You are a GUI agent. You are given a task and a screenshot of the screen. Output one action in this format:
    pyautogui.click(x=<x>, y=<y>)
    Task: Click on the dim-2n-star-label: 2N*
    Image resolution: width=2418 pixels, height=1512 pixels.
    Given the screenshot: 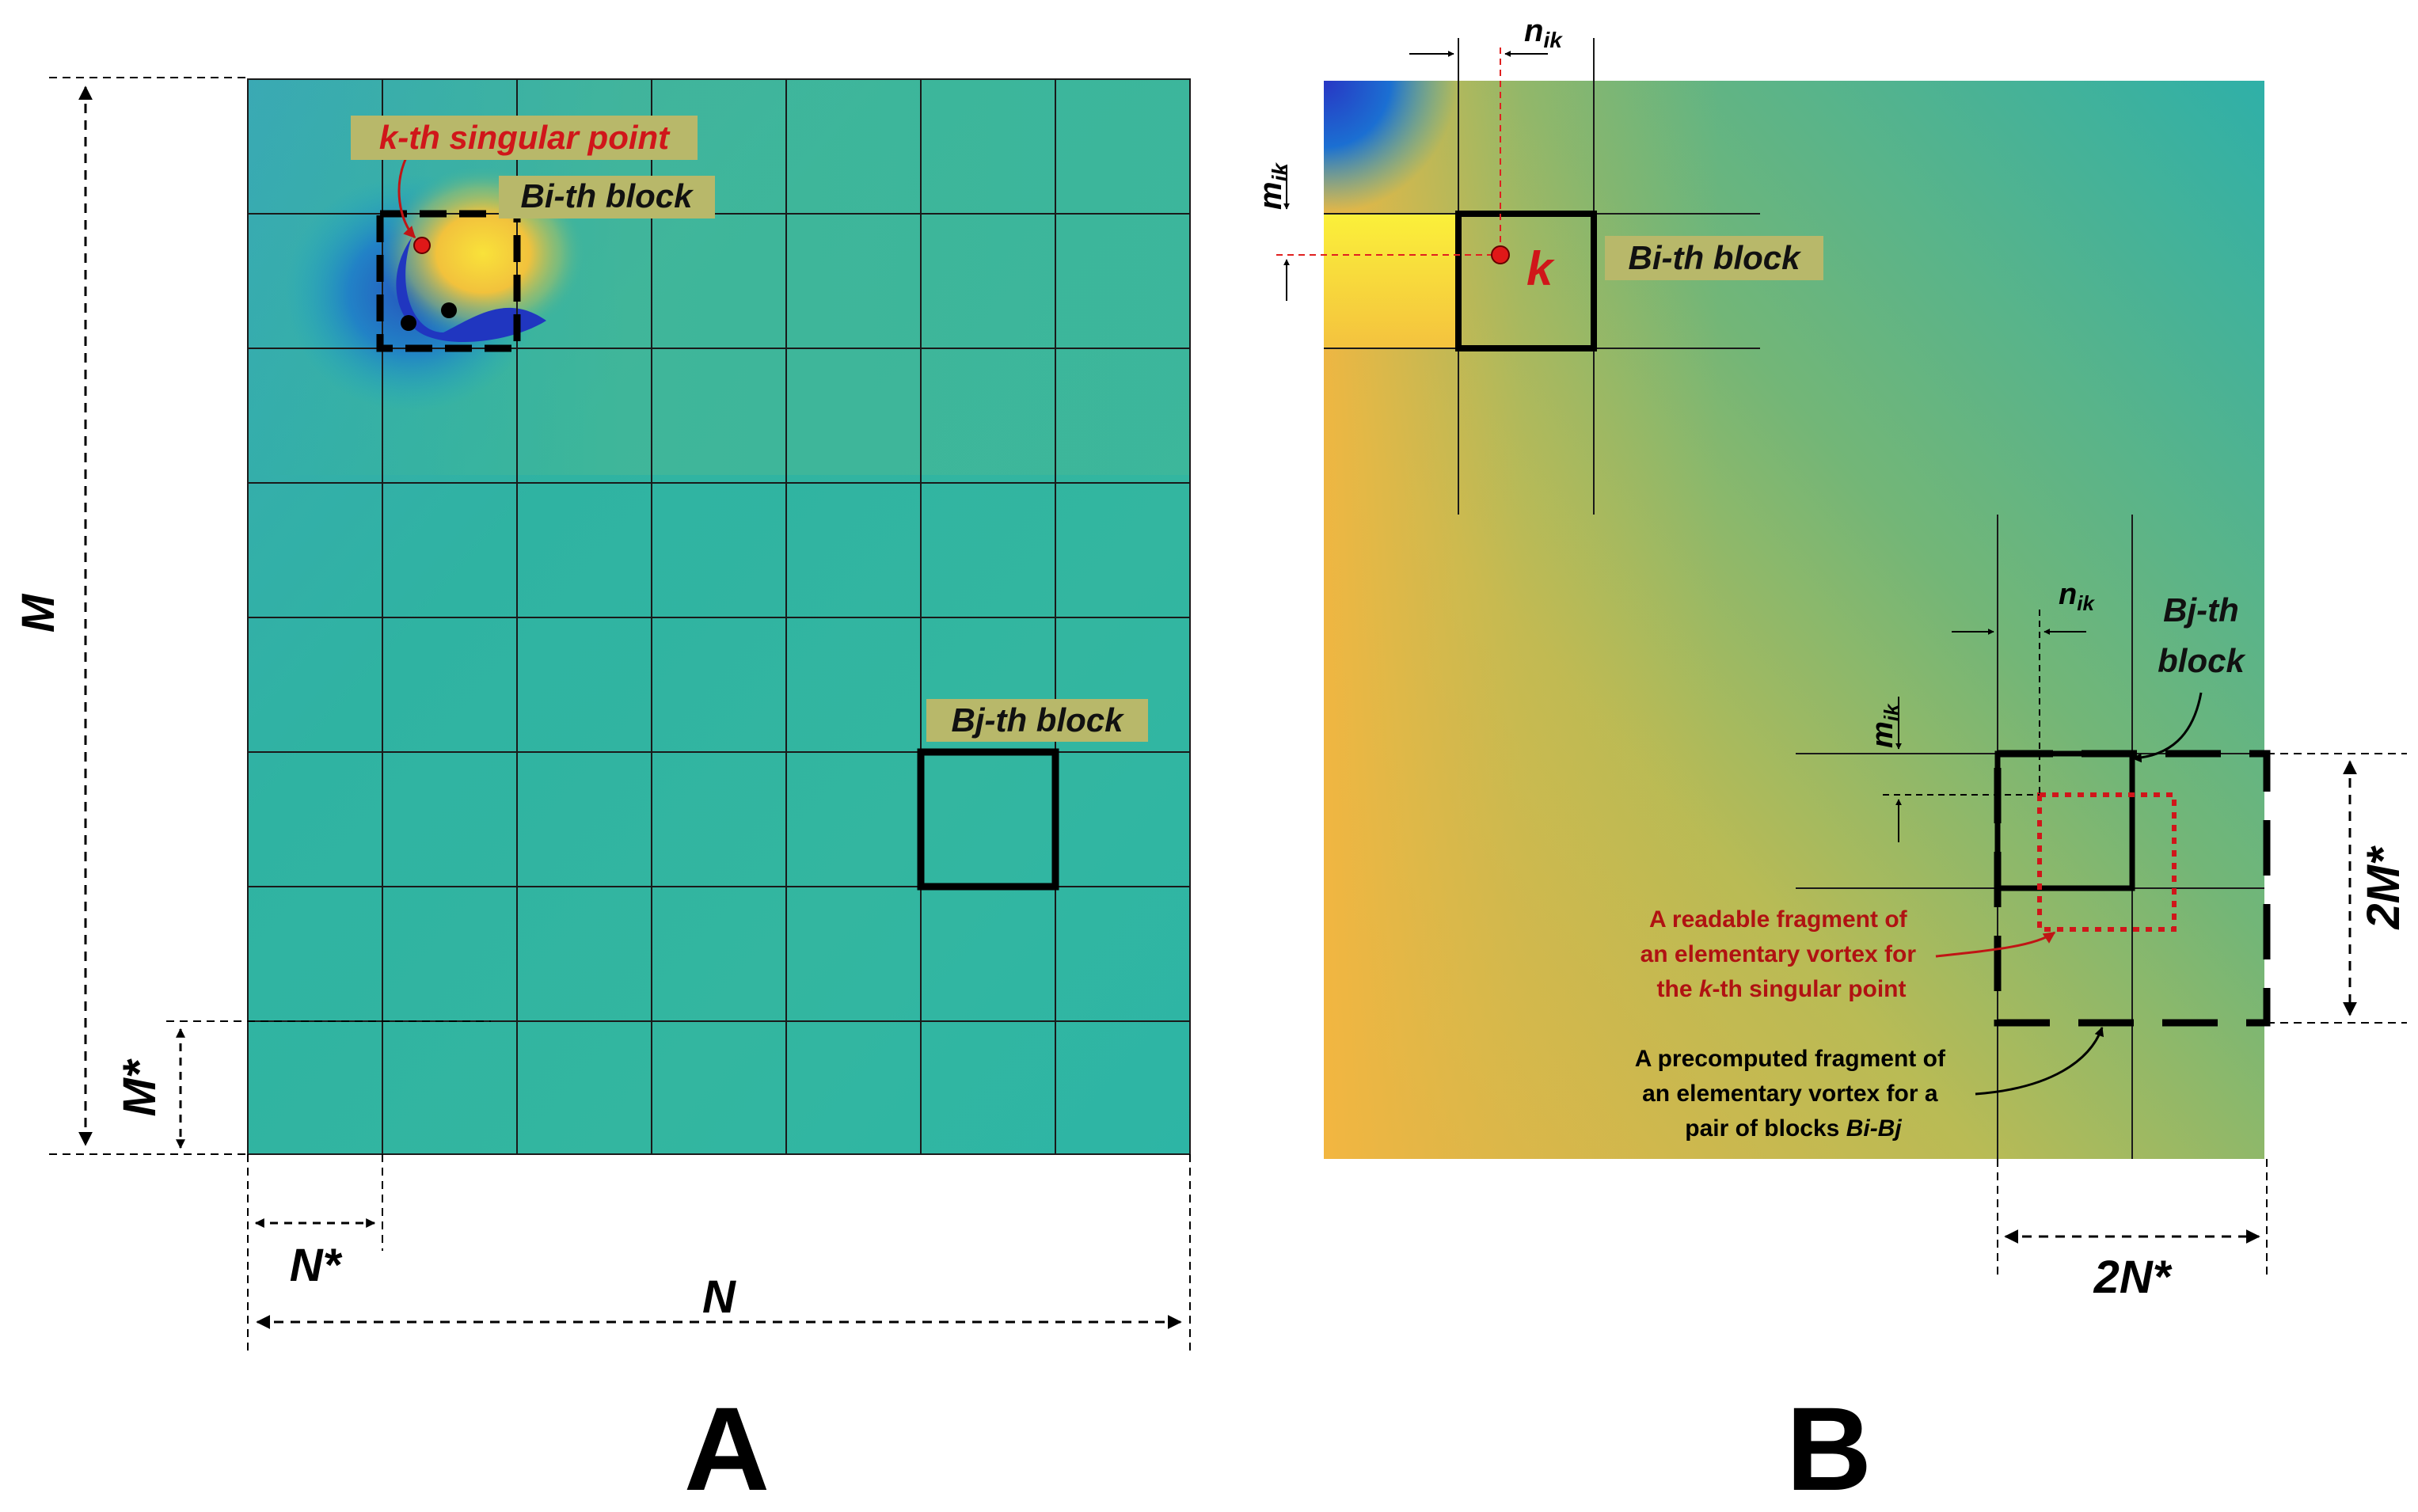 What is the action you would take?
    pyautogui.click(x=2133, y=1277)
    